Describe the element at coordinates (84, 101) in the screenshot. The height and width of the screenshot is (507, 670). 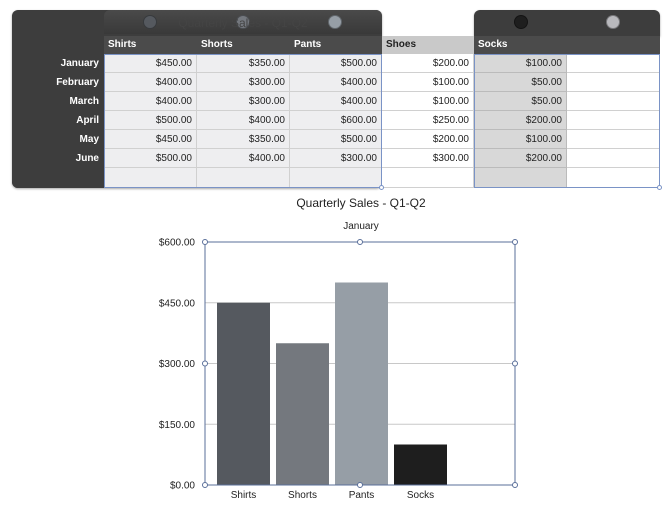
I see `row-header: March` at that location.